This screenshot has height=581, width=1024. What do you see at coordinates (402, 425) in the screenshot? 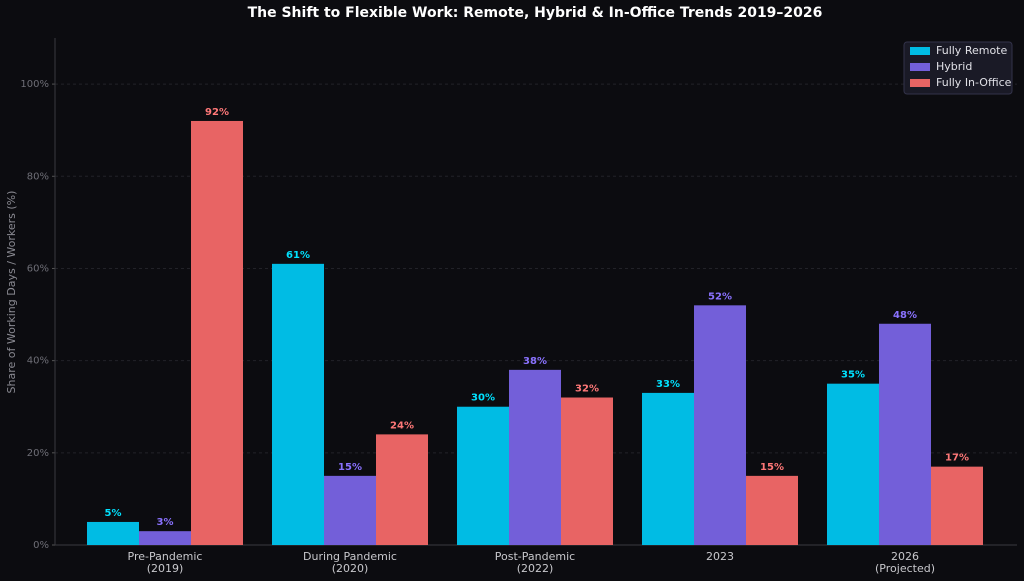
I see `value-label: 24%` at bounding box center [402, 425].